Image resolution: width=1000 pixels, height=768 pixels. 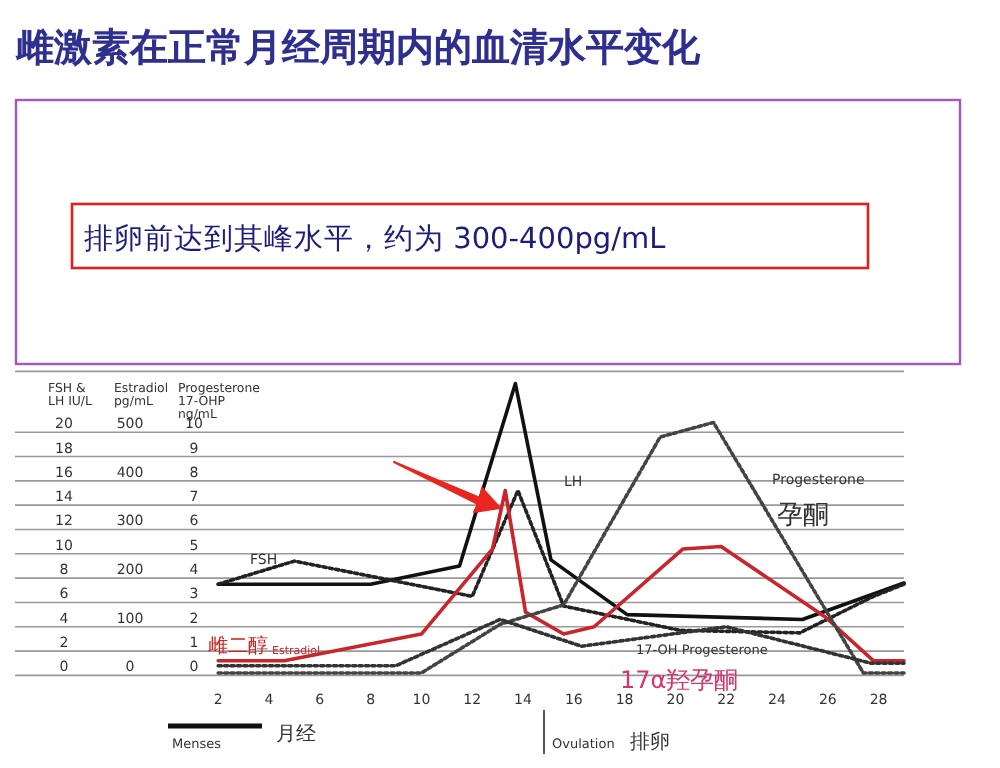 What do you see at coordinates (679, 680) in the screenshot?
I see `annotation: 17α羟孕酮` at bounding box center [679, 680].